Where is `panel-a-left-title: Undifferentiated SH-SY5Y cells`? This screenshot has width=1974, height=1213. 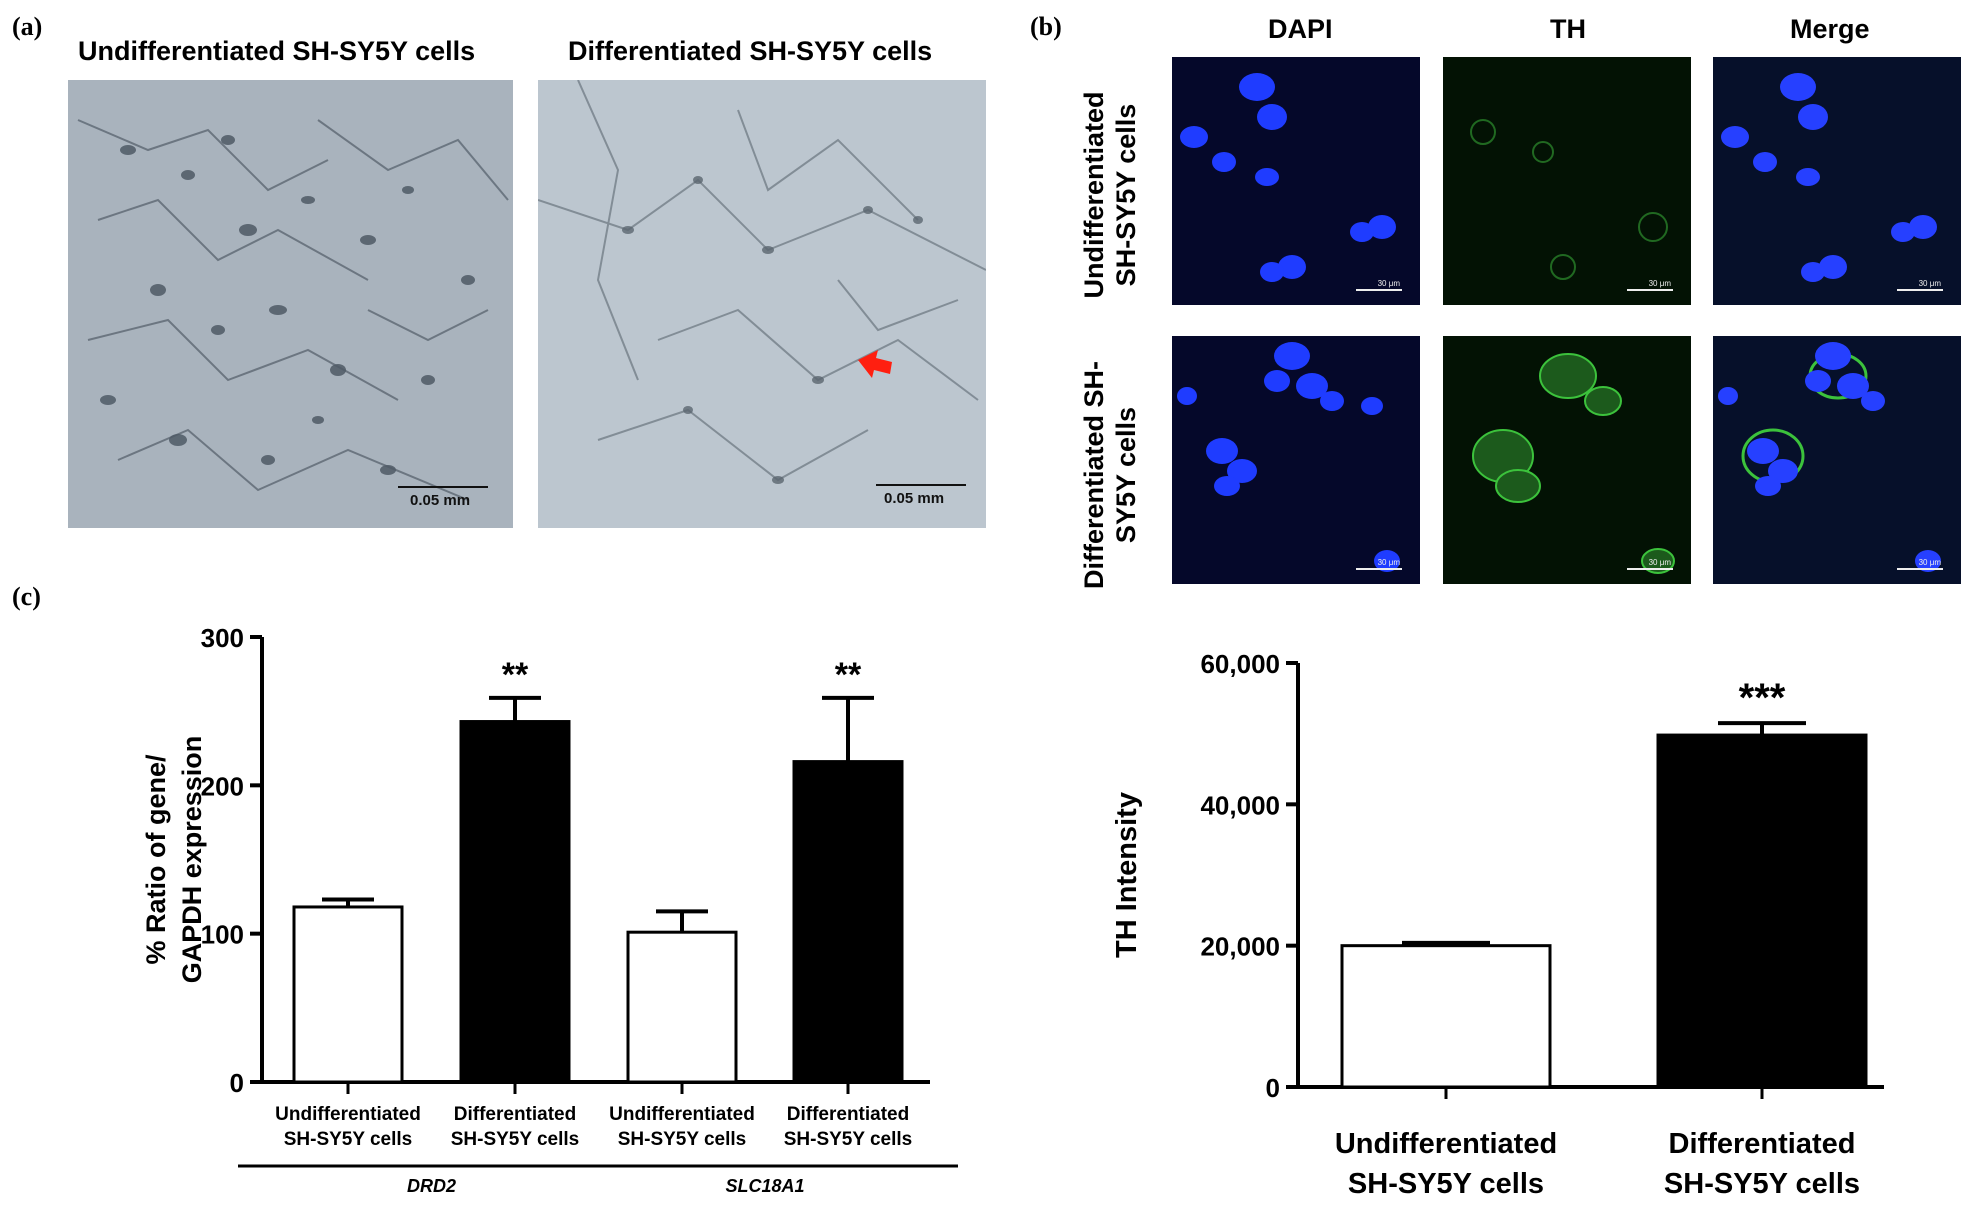 panel-a-left-title: Undifferentiated SH-SY5Y cells is located at coordinates (277, 51).